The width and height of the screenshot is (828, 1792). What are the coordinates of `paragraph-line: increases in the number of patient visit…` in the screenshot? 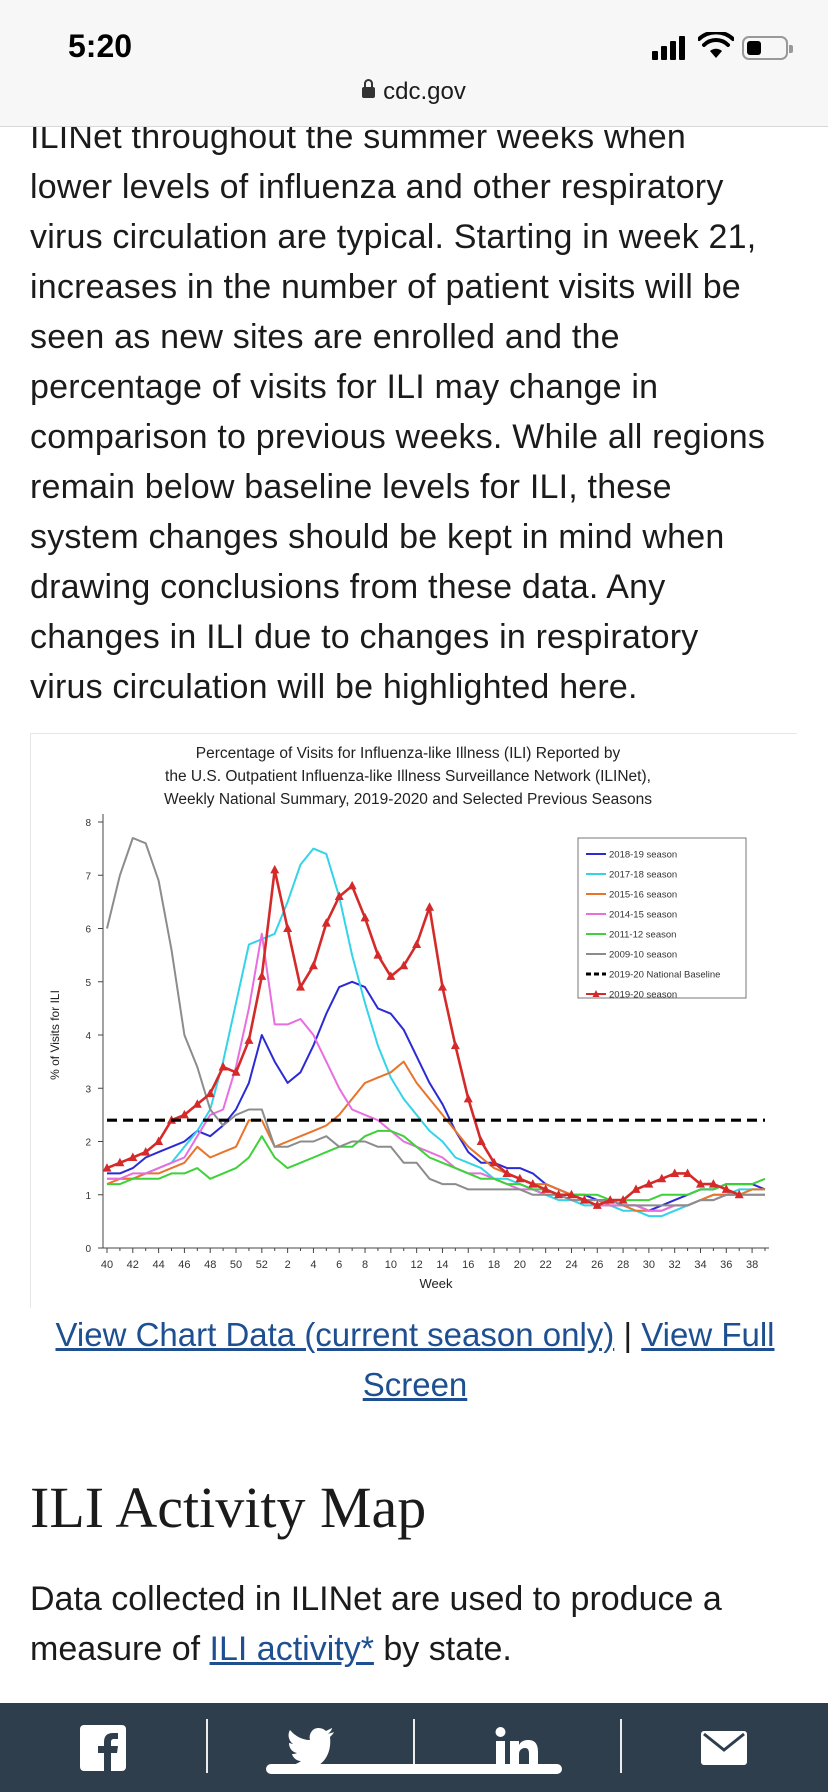 It's located at (385, 287).